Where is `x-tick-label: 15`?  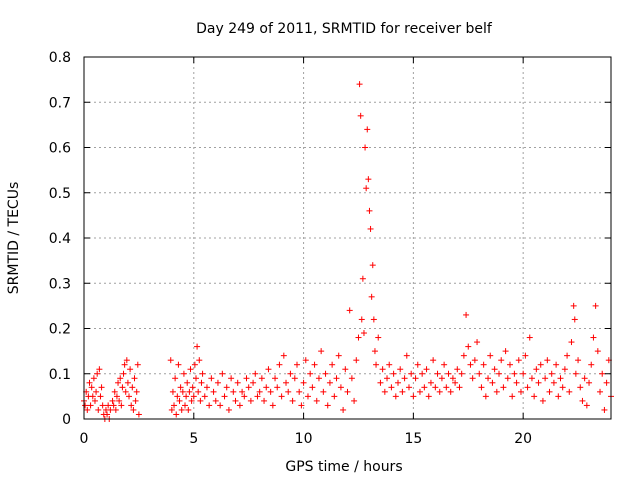
x-tick-label: 15 is located at coordinates (413, 439).